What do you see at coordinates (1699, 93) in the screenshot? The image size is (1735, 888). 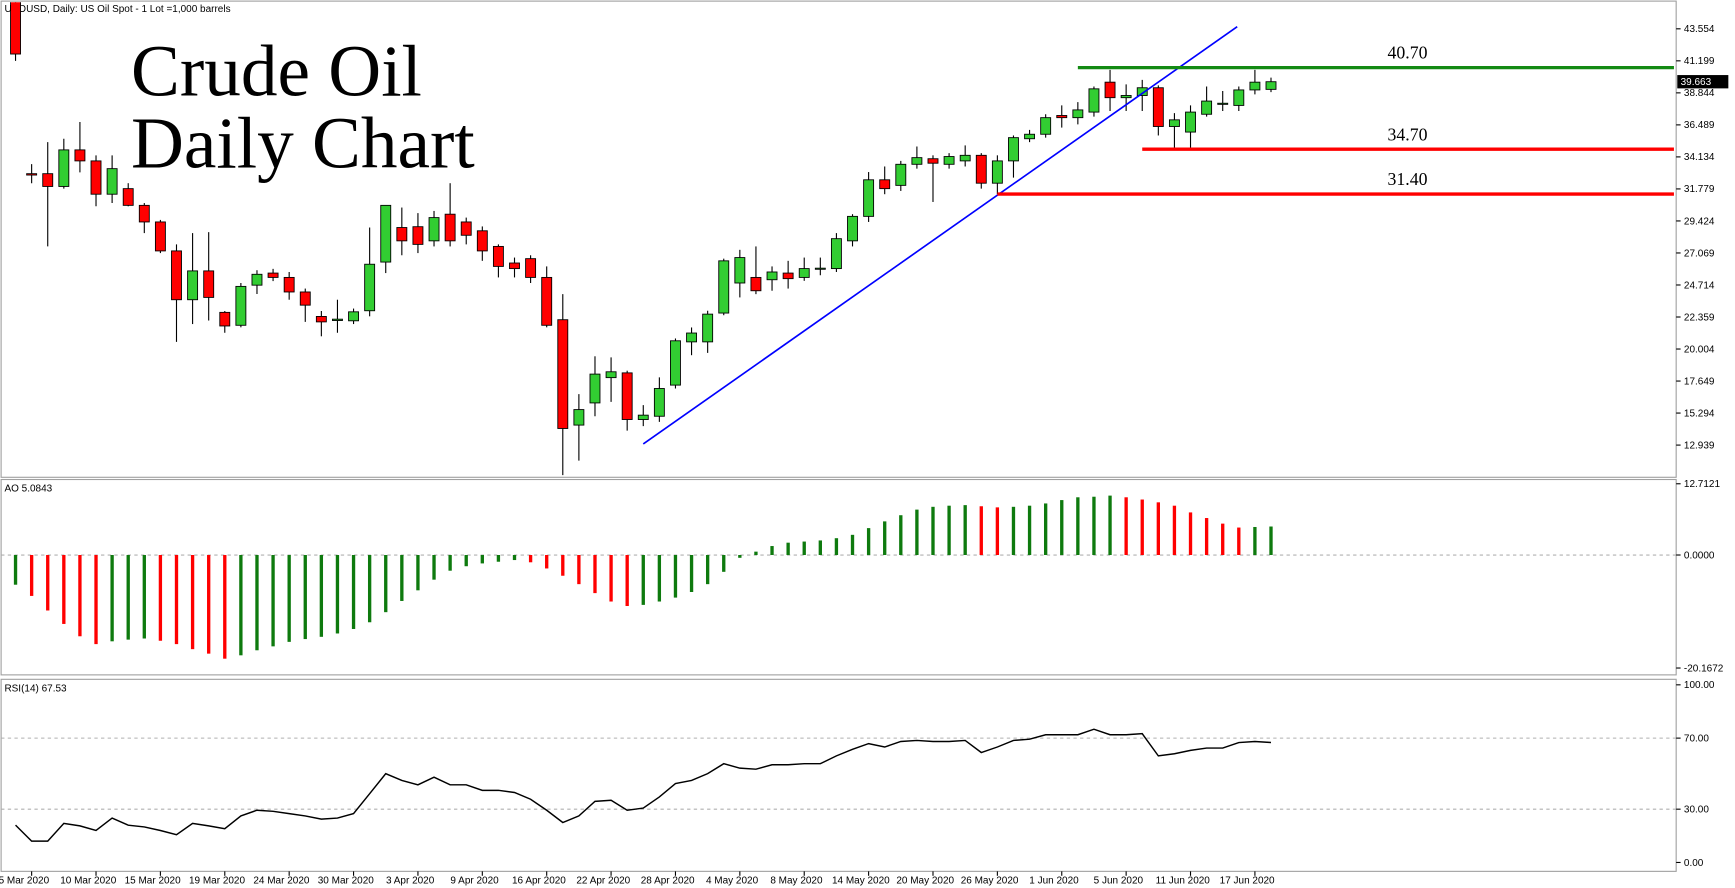 I see `y-tick-label: 38.844` at bounding box center [1699, 93].